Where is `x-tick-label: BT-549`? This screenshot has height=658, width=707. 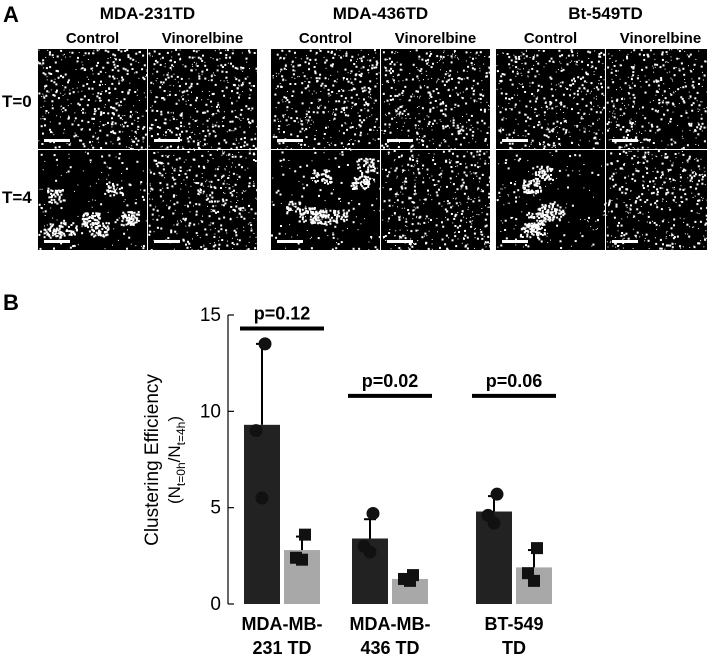
x-tick-label: BT-549 is located at coordinates (513, 624).